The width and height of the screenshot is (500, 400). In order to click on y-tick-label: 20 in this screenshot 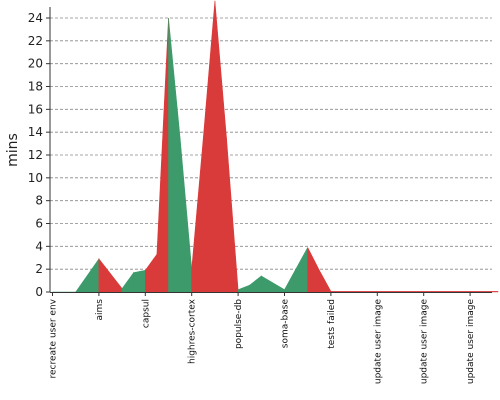, I will do `click(35, 64)`.